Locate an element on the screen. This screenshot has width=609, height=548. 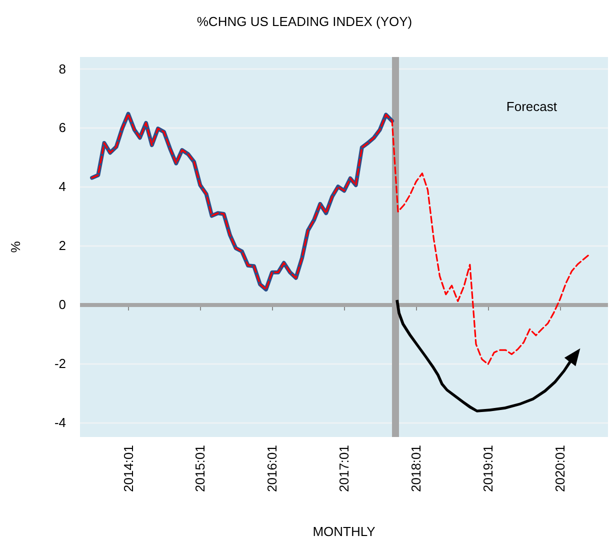
y-tick-label: 2 is located at coordinates (62, 246).